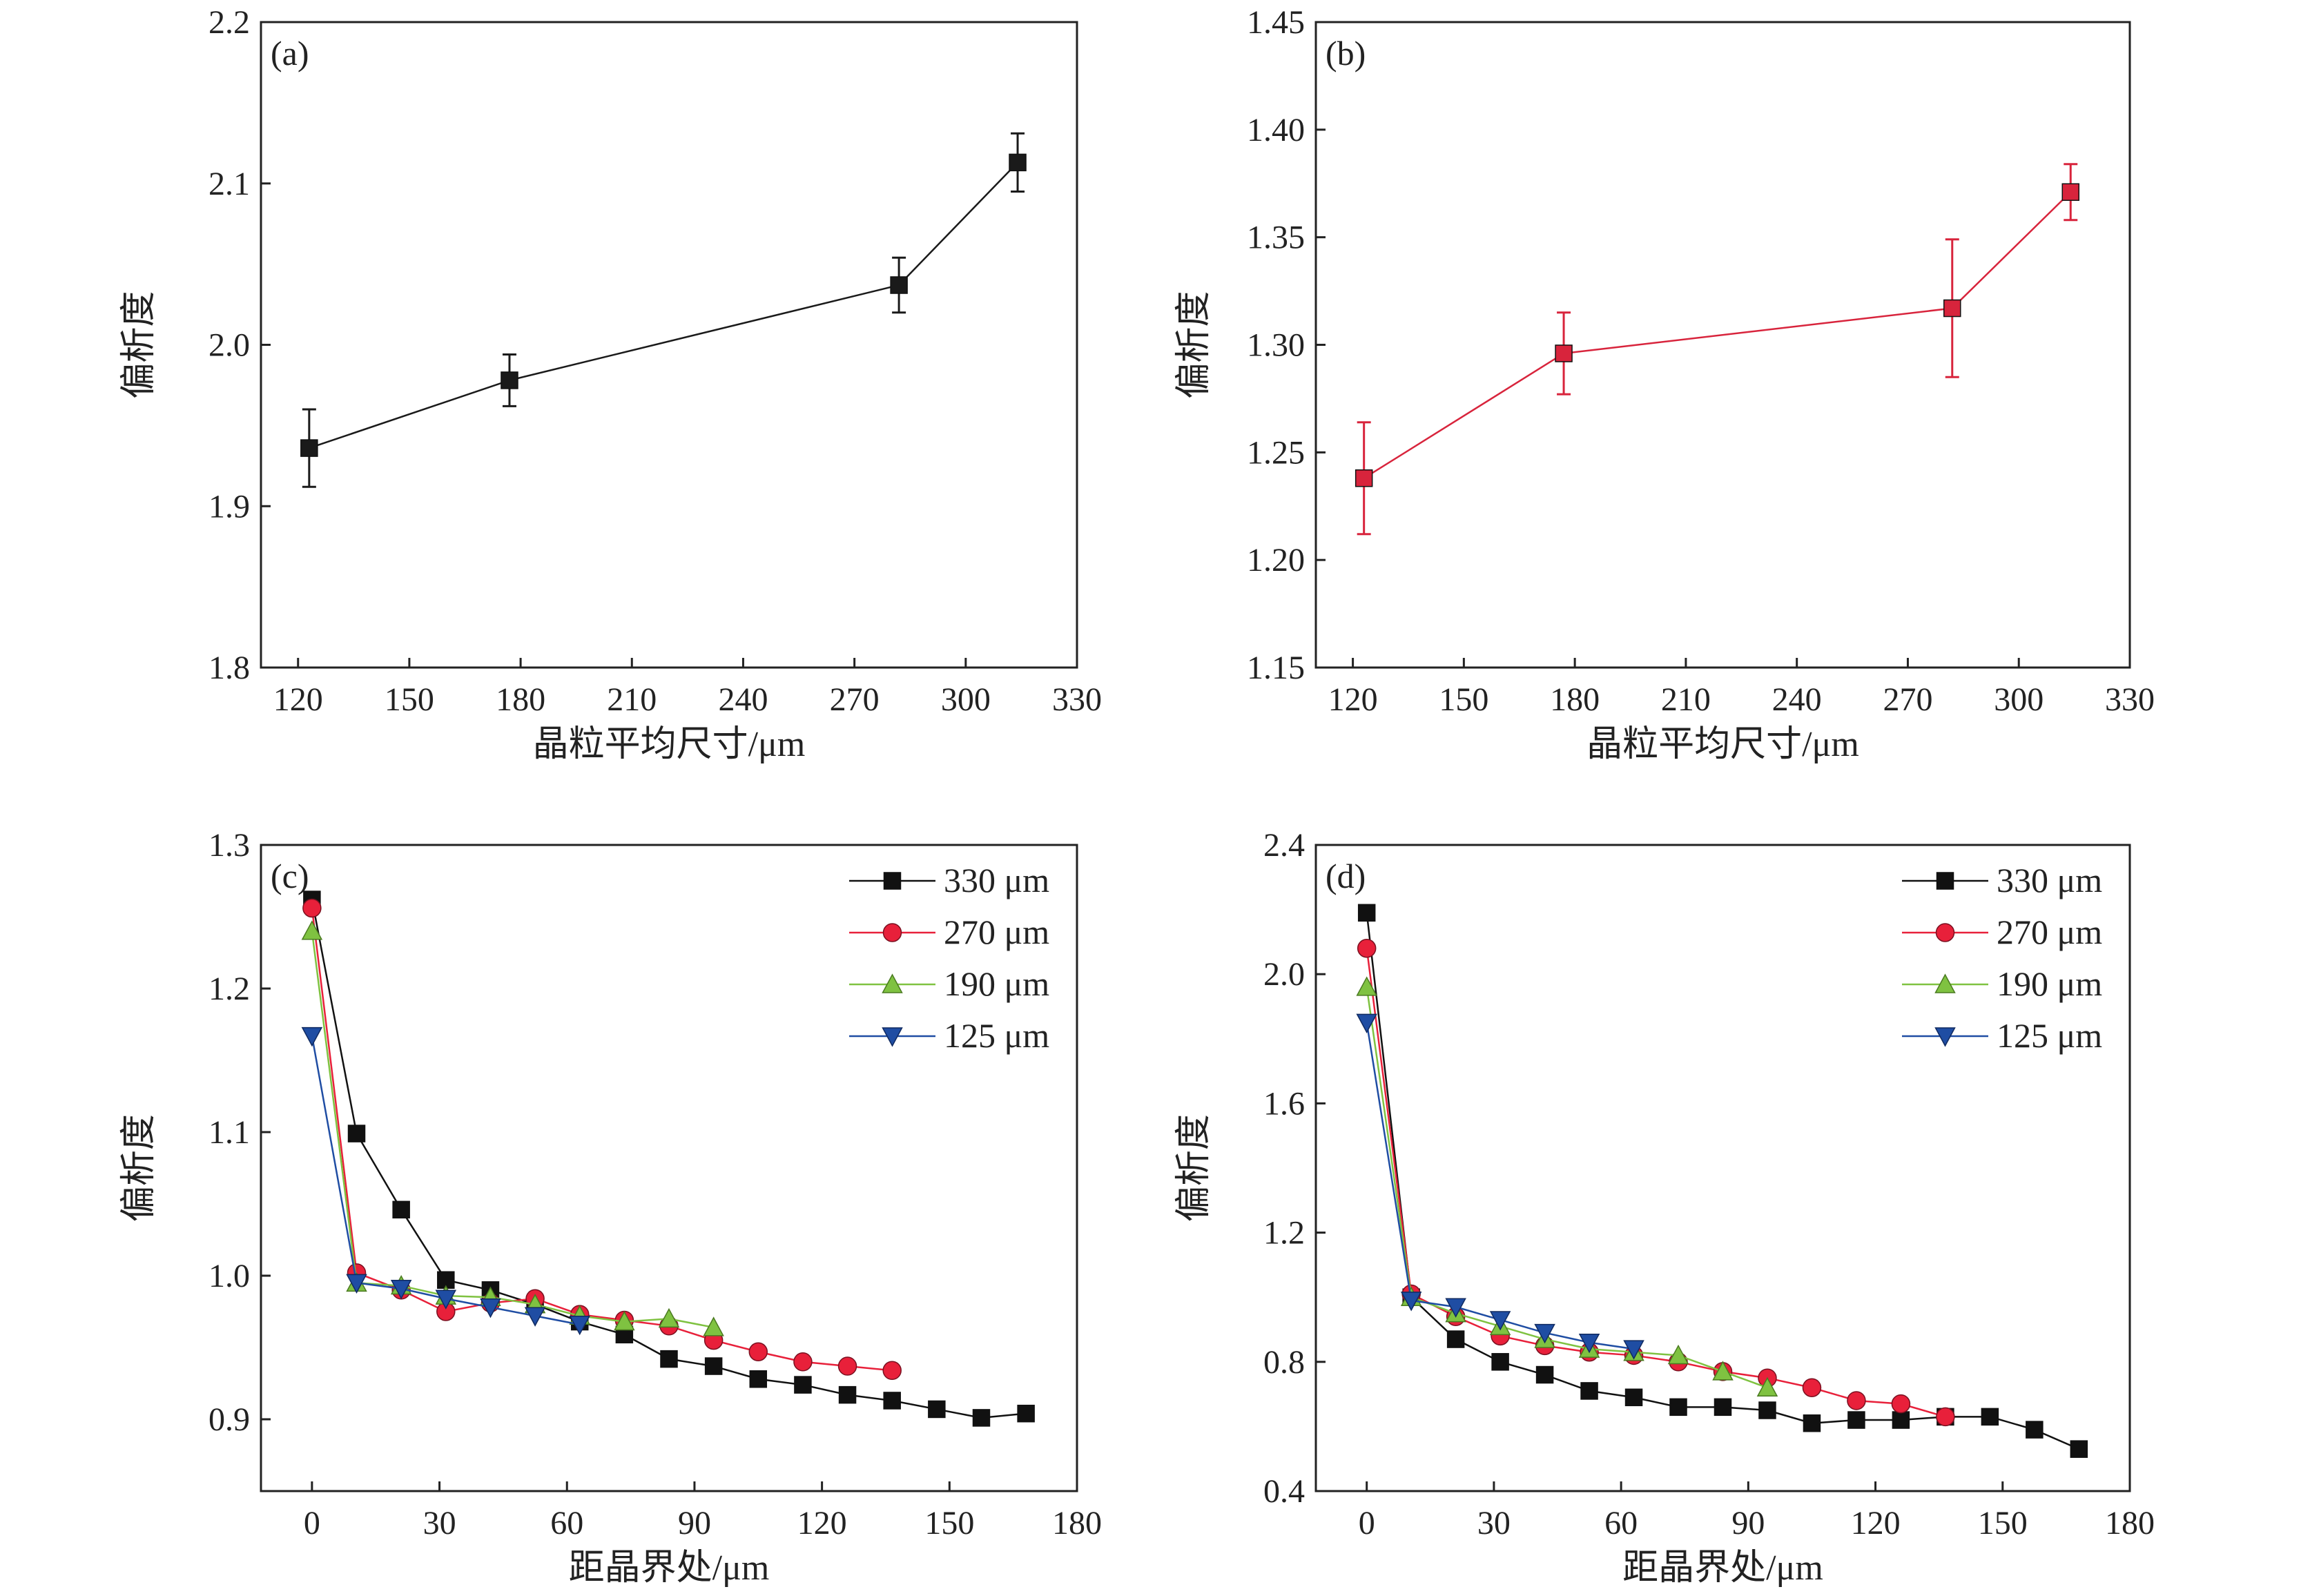 This screenshot has height=1596, width=2310. Describe the element at coordinates (1276, 23) in the screenshot. I see `y-tick-label: 1.45` at that location.